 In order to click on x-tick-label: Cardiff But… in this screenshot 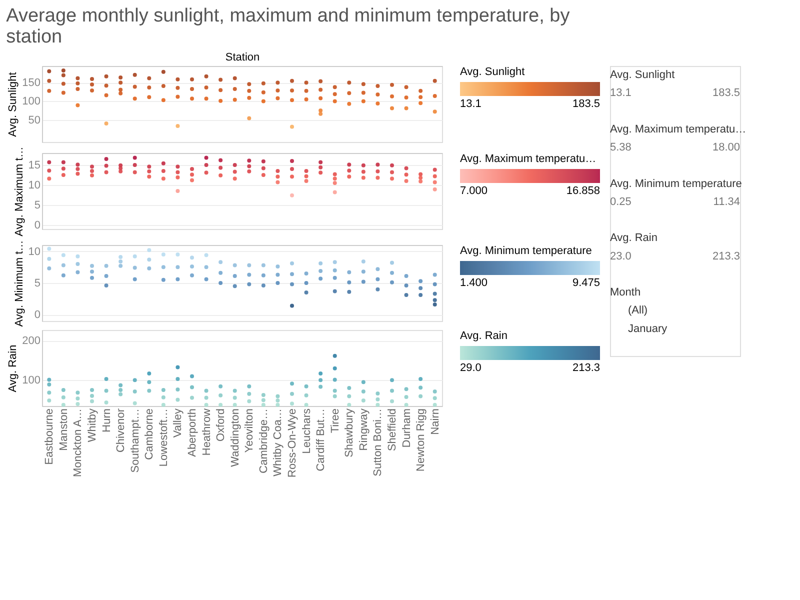, I will do `click(321, 440)`.